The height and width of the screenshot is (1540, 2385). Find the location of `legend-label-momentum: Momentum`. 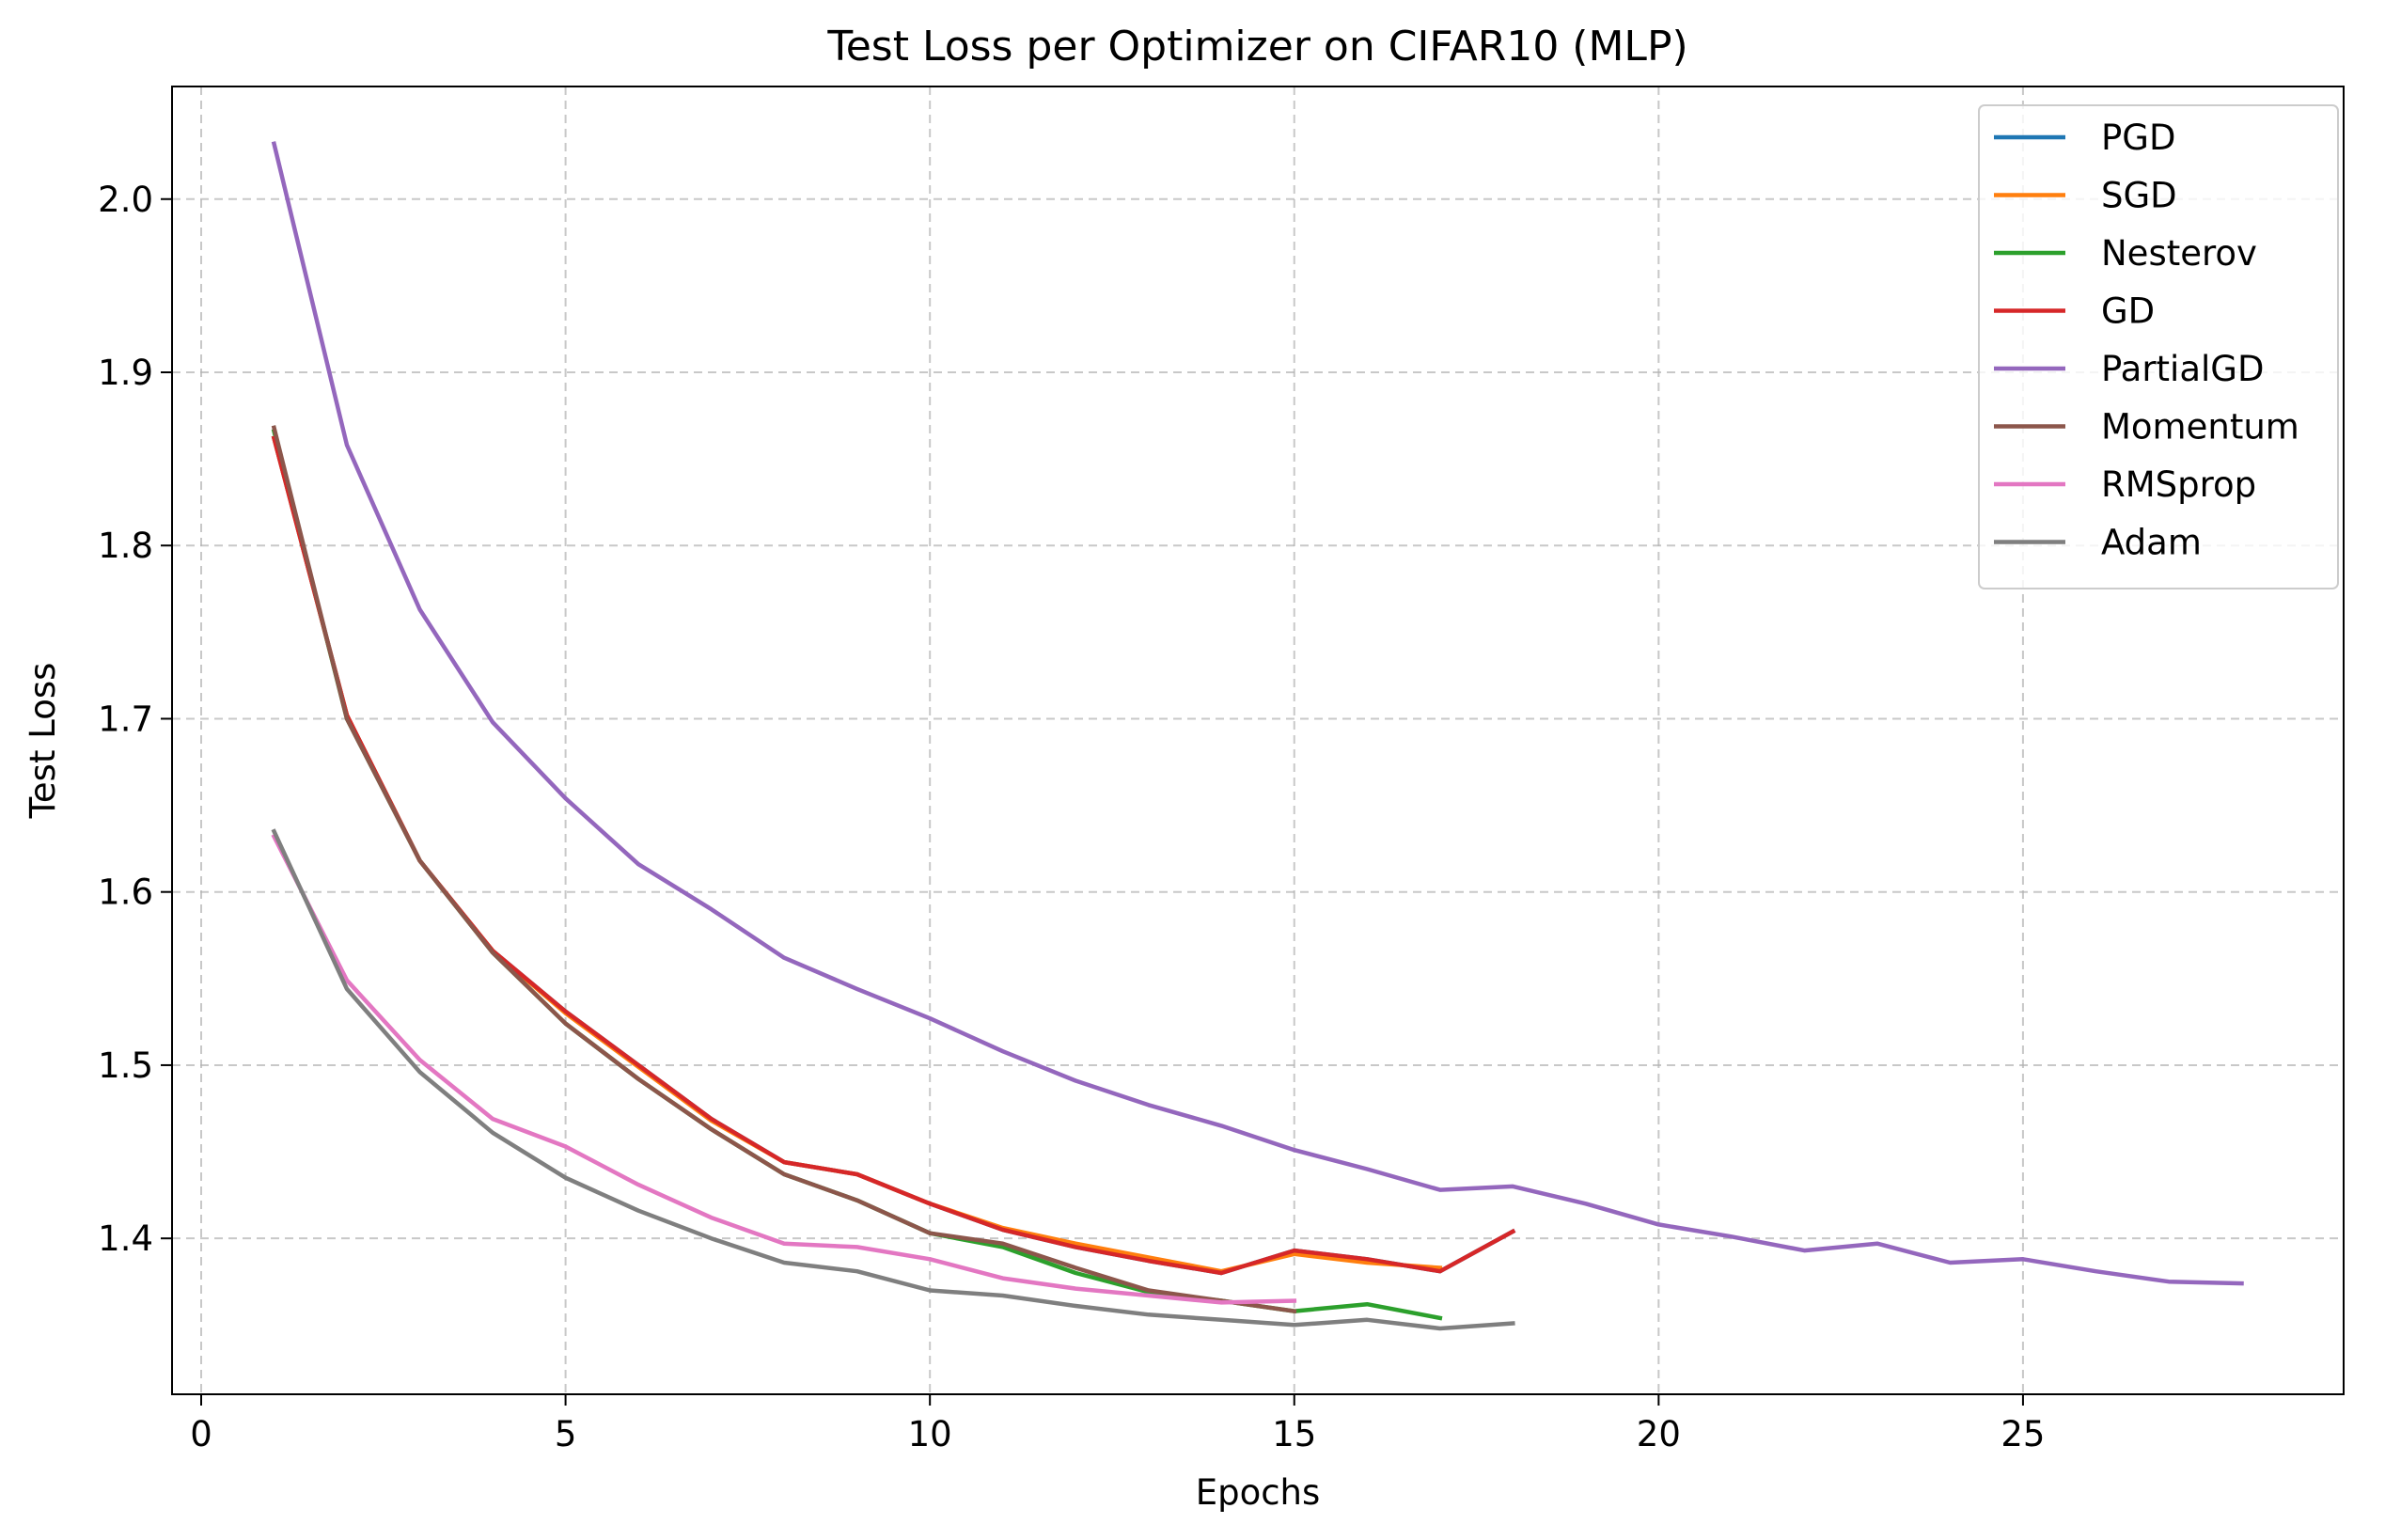

legend-label-momentum: Momentum is located at coordinates (2200, 428).